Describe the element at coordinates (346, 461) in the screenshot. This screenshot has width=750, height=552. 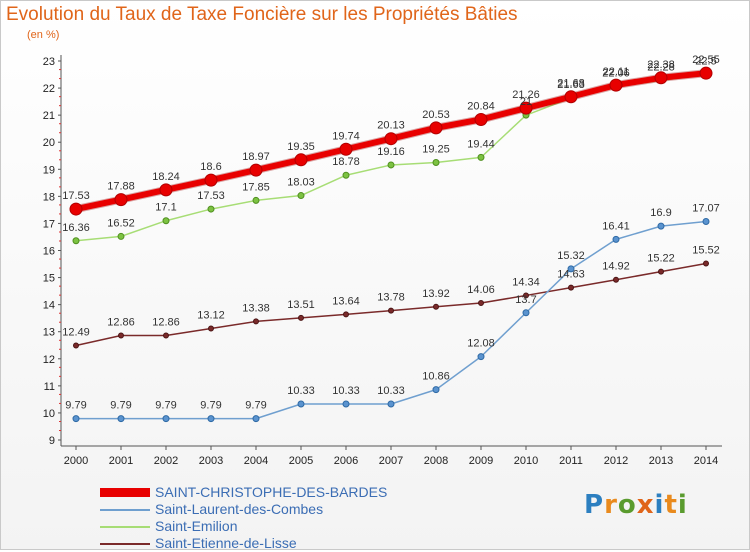
I see `x-tick-label: 2006` at that location.